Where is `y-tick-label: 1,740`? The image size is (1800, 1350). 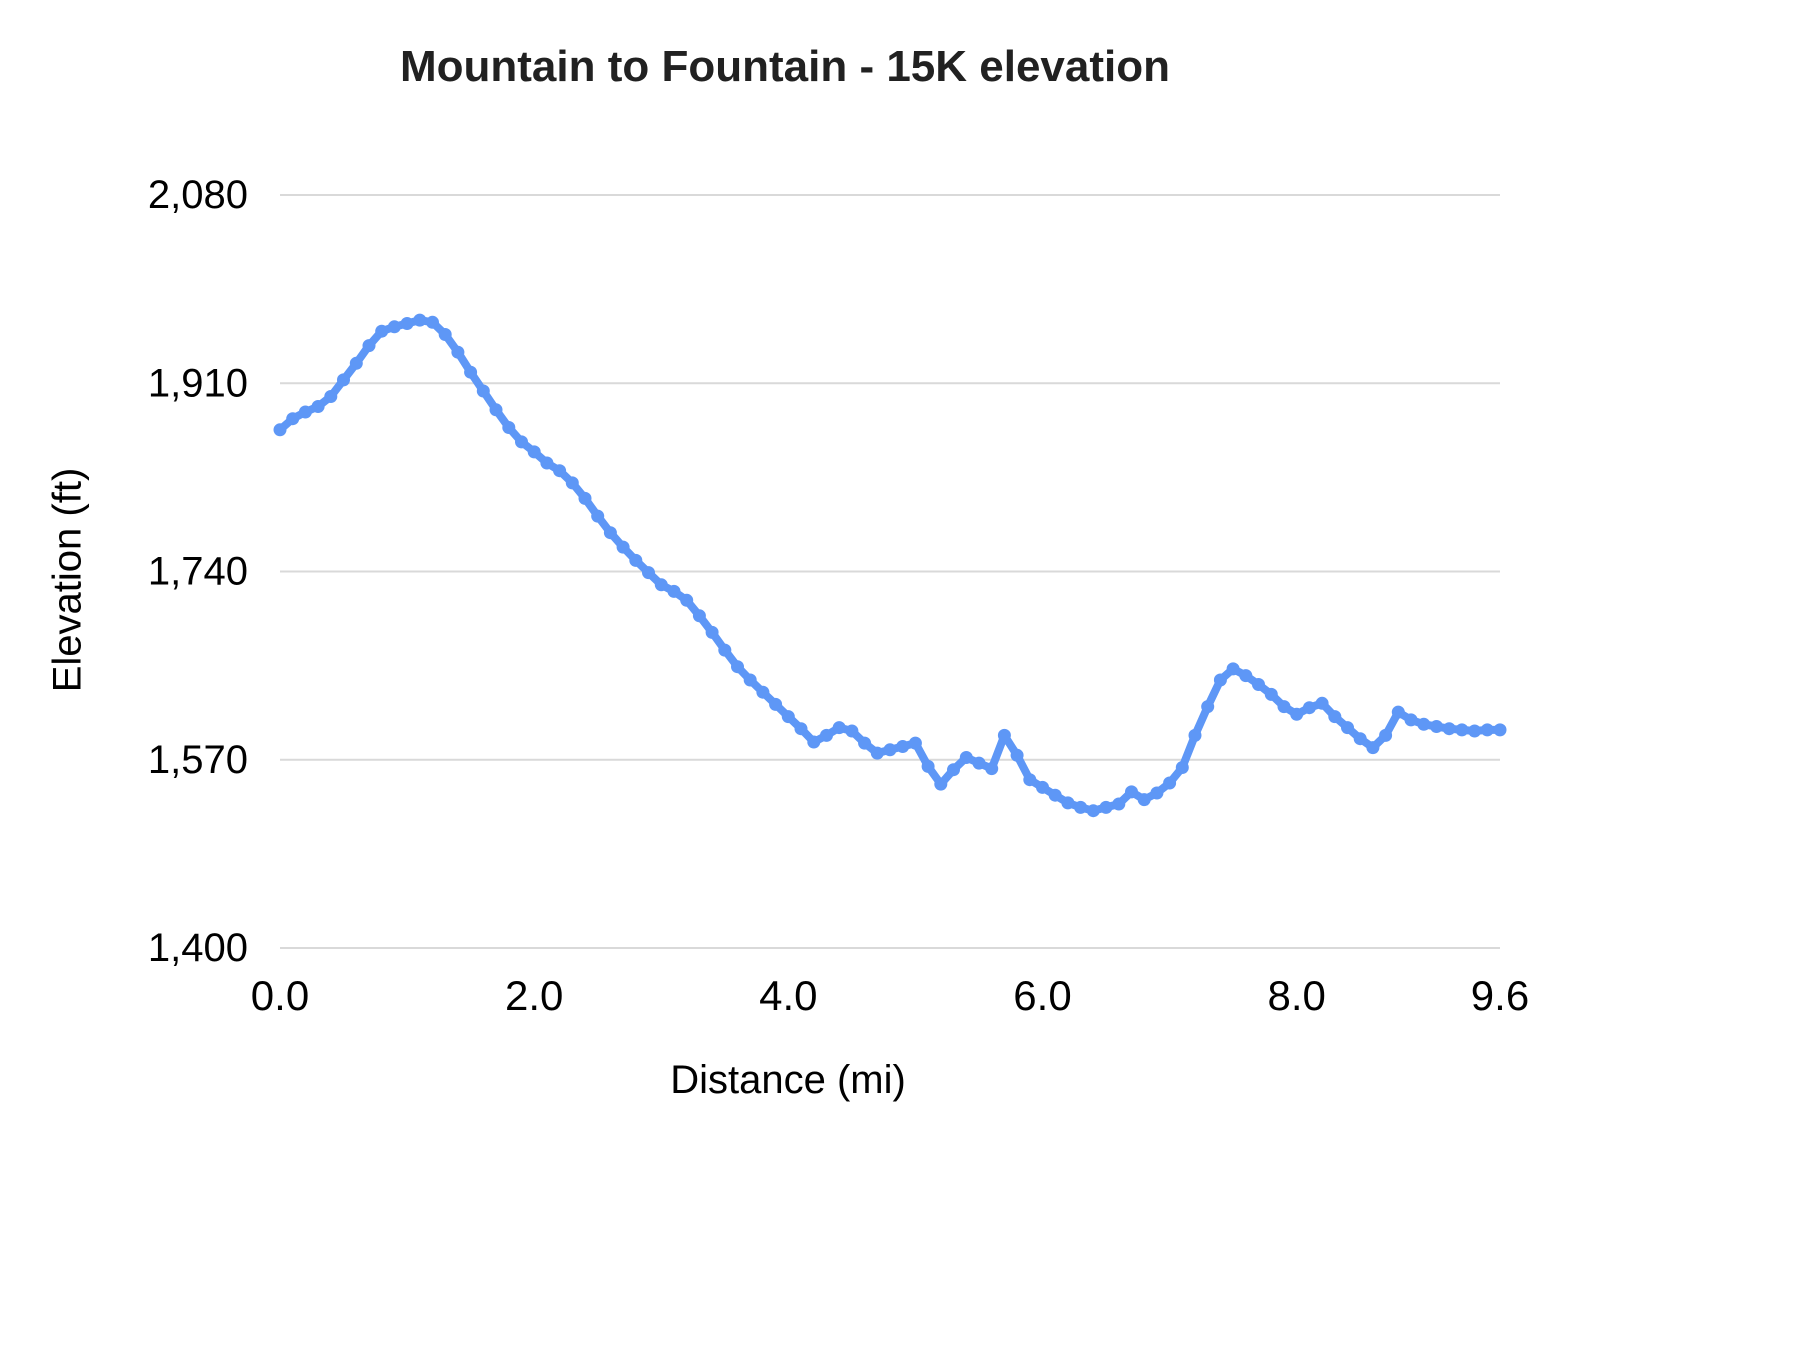
y-tick-label: 1,740 is located at coordinates (198, 572).